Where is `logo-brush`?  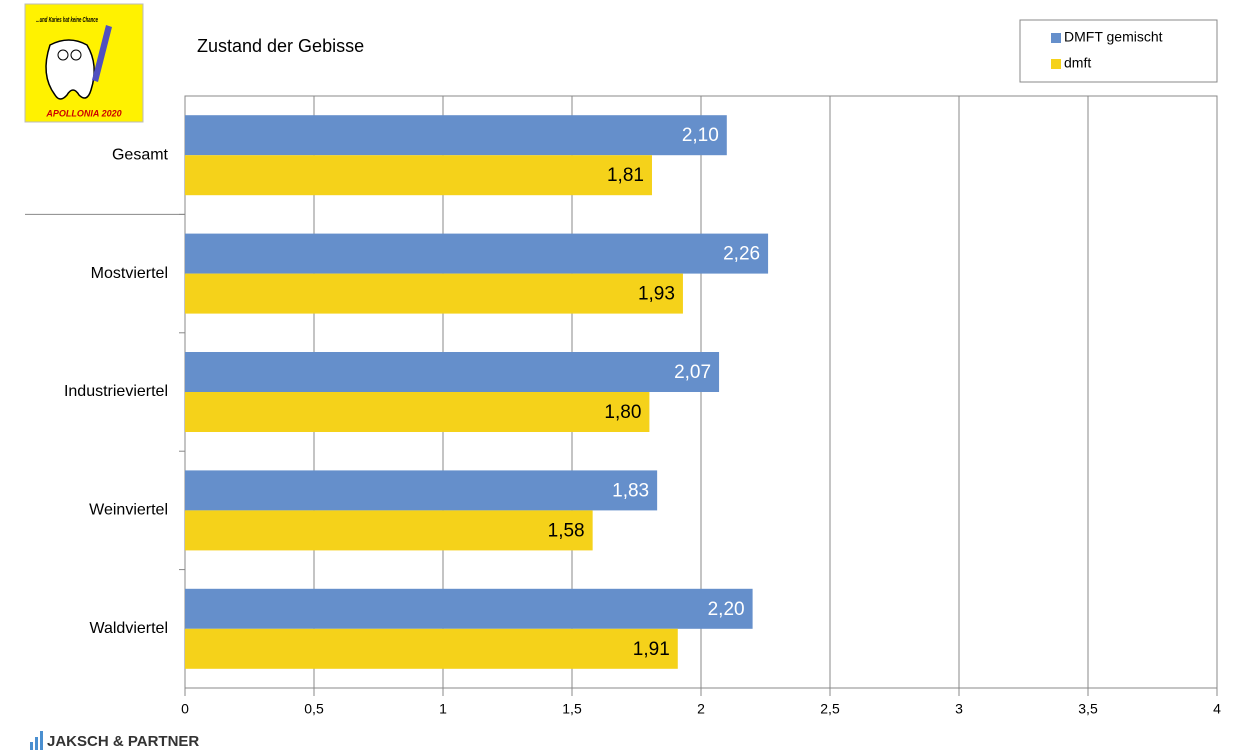
logo-brush is located at coordinates (102, 53).